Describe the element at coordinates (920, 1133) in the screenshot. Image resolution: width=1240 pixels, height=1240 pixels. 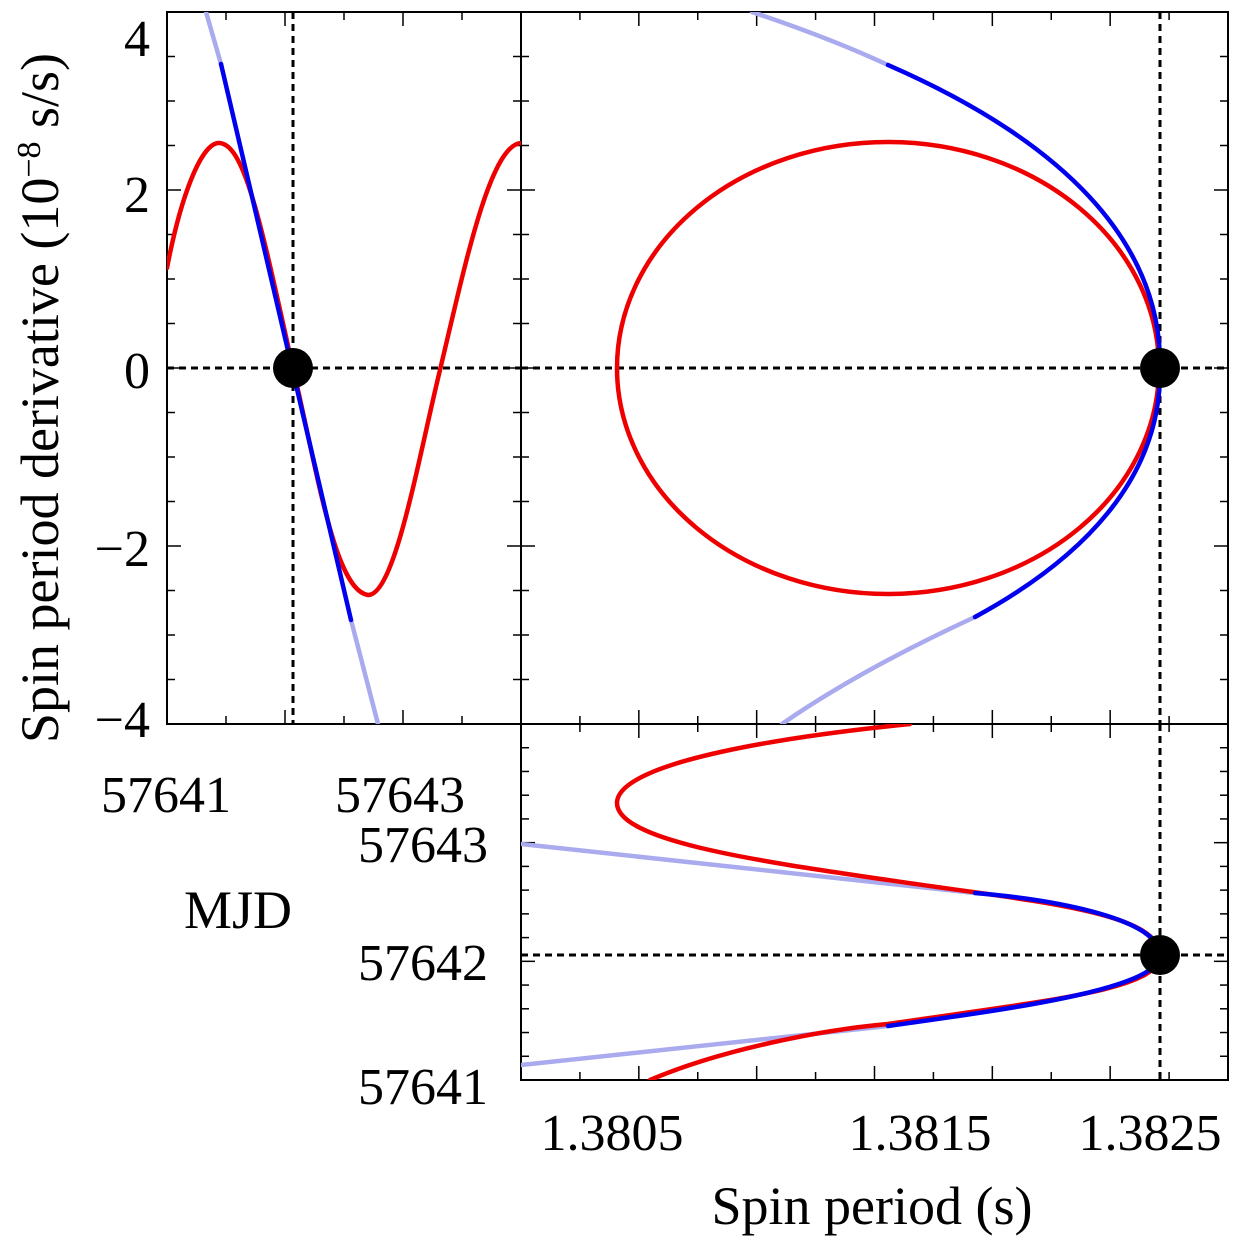
I see `x-tick-label: 1.3815` at that location.